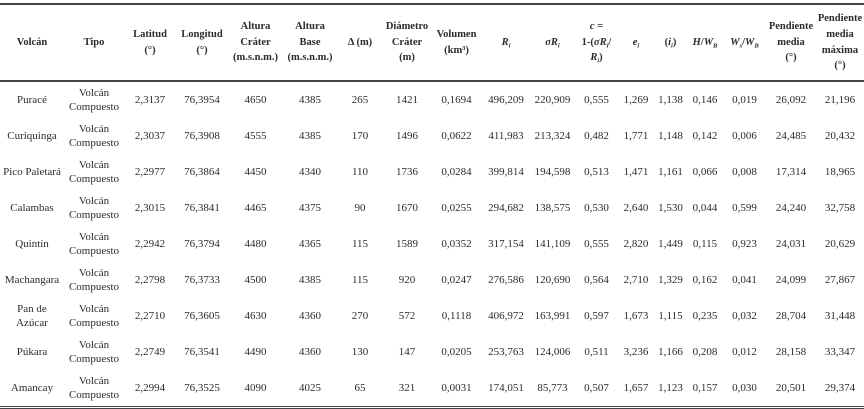 This screenshot has width=864, height=409. I want to click on cell-sigma-ri: 163,991, so click(552, 315).